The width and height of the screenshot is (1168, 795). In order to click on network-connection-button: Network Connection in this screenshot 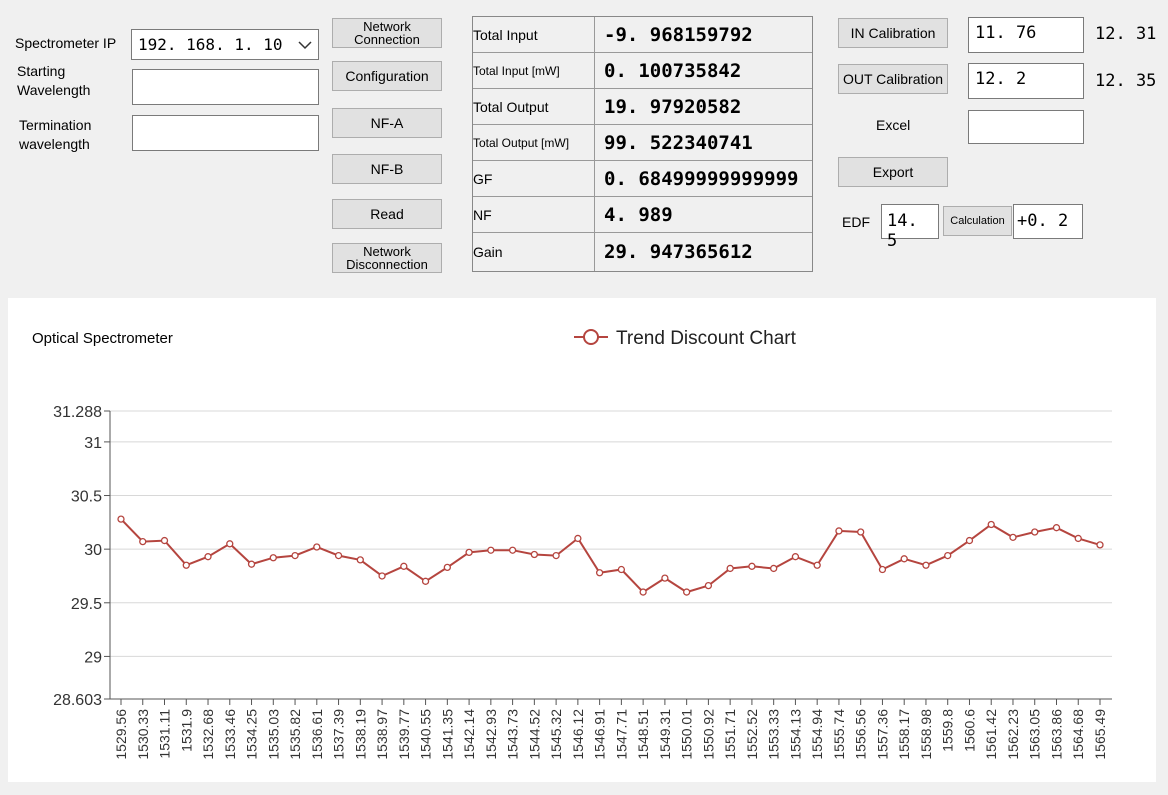, I will do `click(387, 33)`.